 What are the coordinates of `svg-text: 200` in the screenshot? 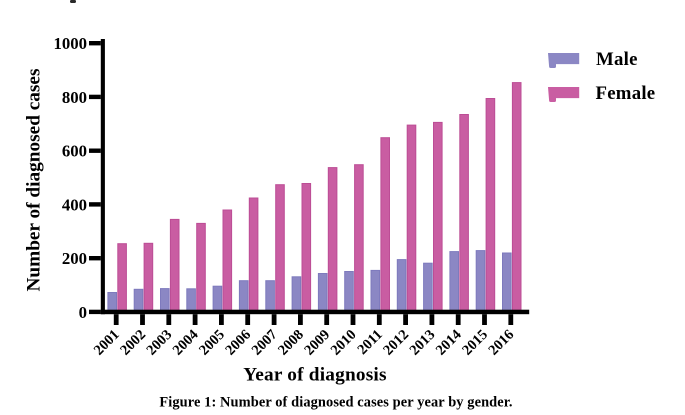 It's located at (74, 258).